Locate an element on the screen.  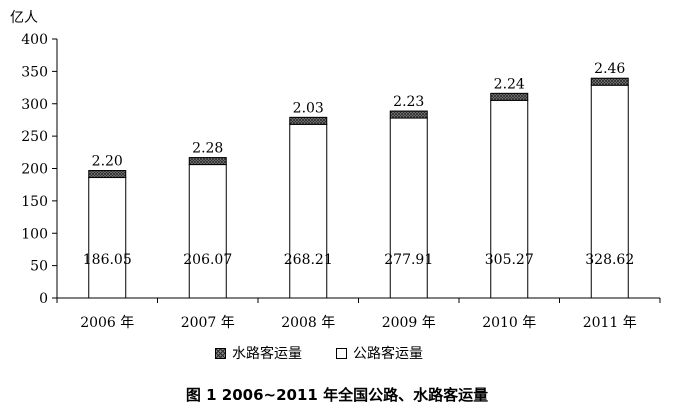
data-label-road: 268.21 is located at coordinates (308, 260).